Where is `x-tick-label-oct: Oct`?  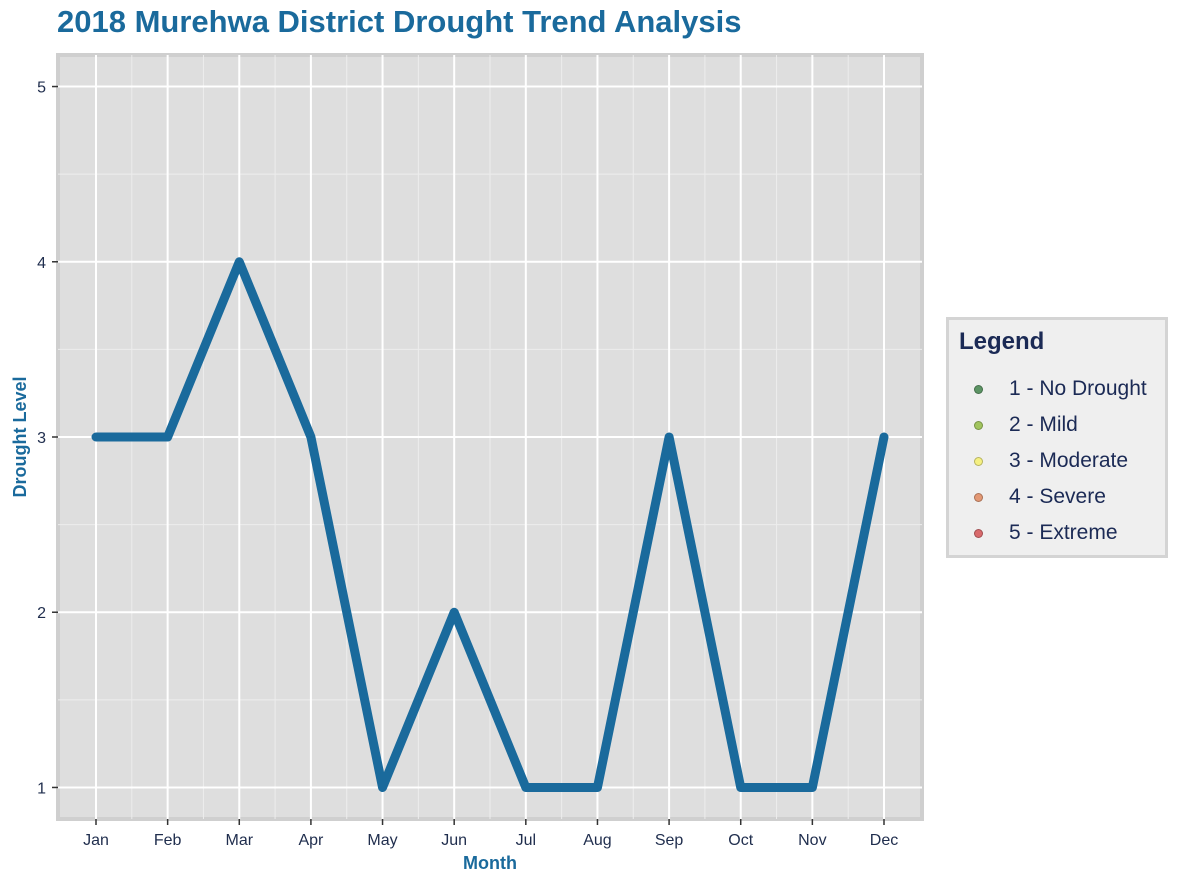 x-tick-label-oct: Oct is located at coordinates (740, 840).